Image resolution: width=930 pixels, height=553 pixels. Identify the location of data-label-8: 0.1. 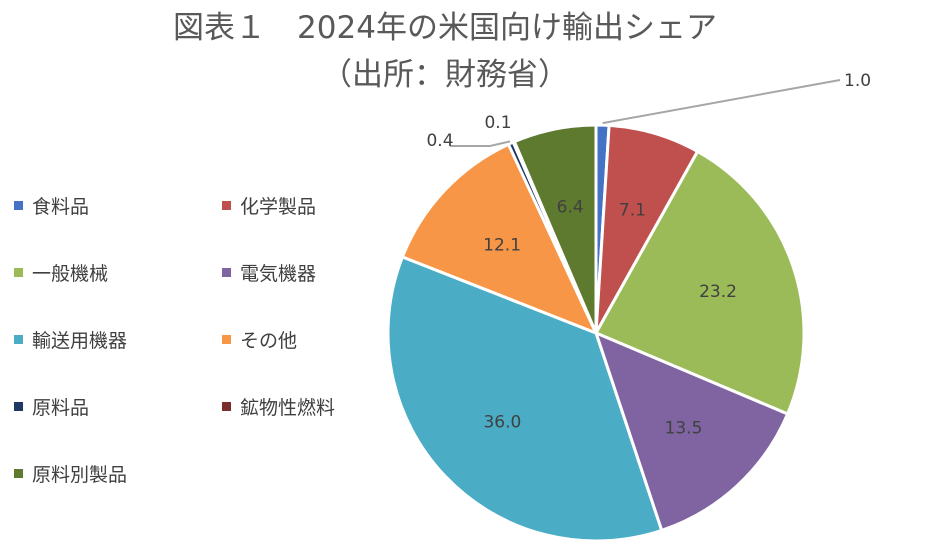
(497, 123).